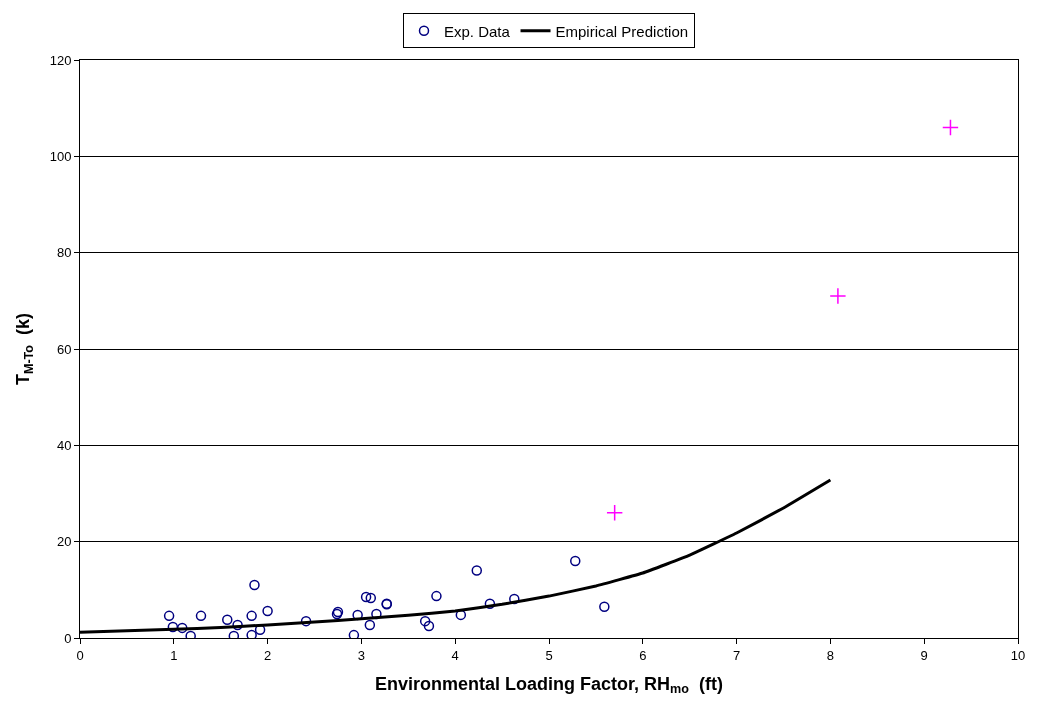 This screenshot has height=708, width=1037. Describe the element at coordinates (549, 655) in the screenshot. I see `x-tick-label: 5` at that location.